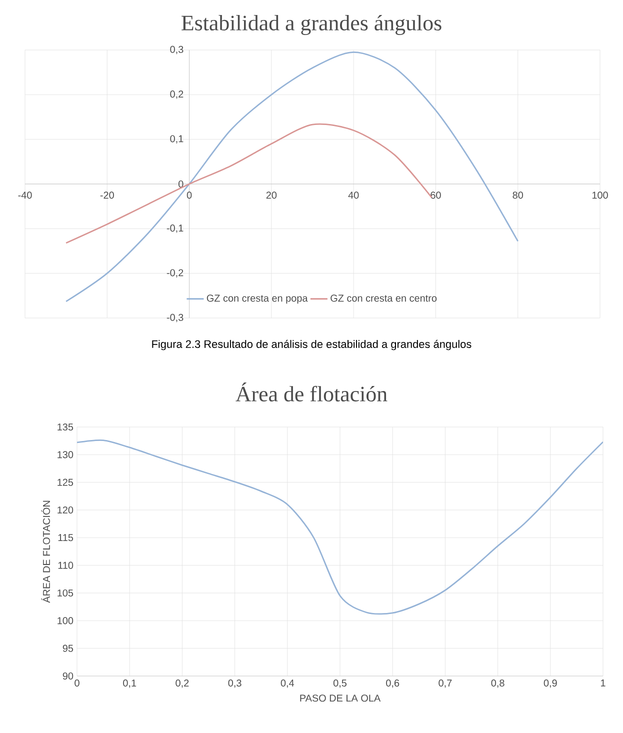  I want to click on x-tick-label: 0,4, so click(287, 684).